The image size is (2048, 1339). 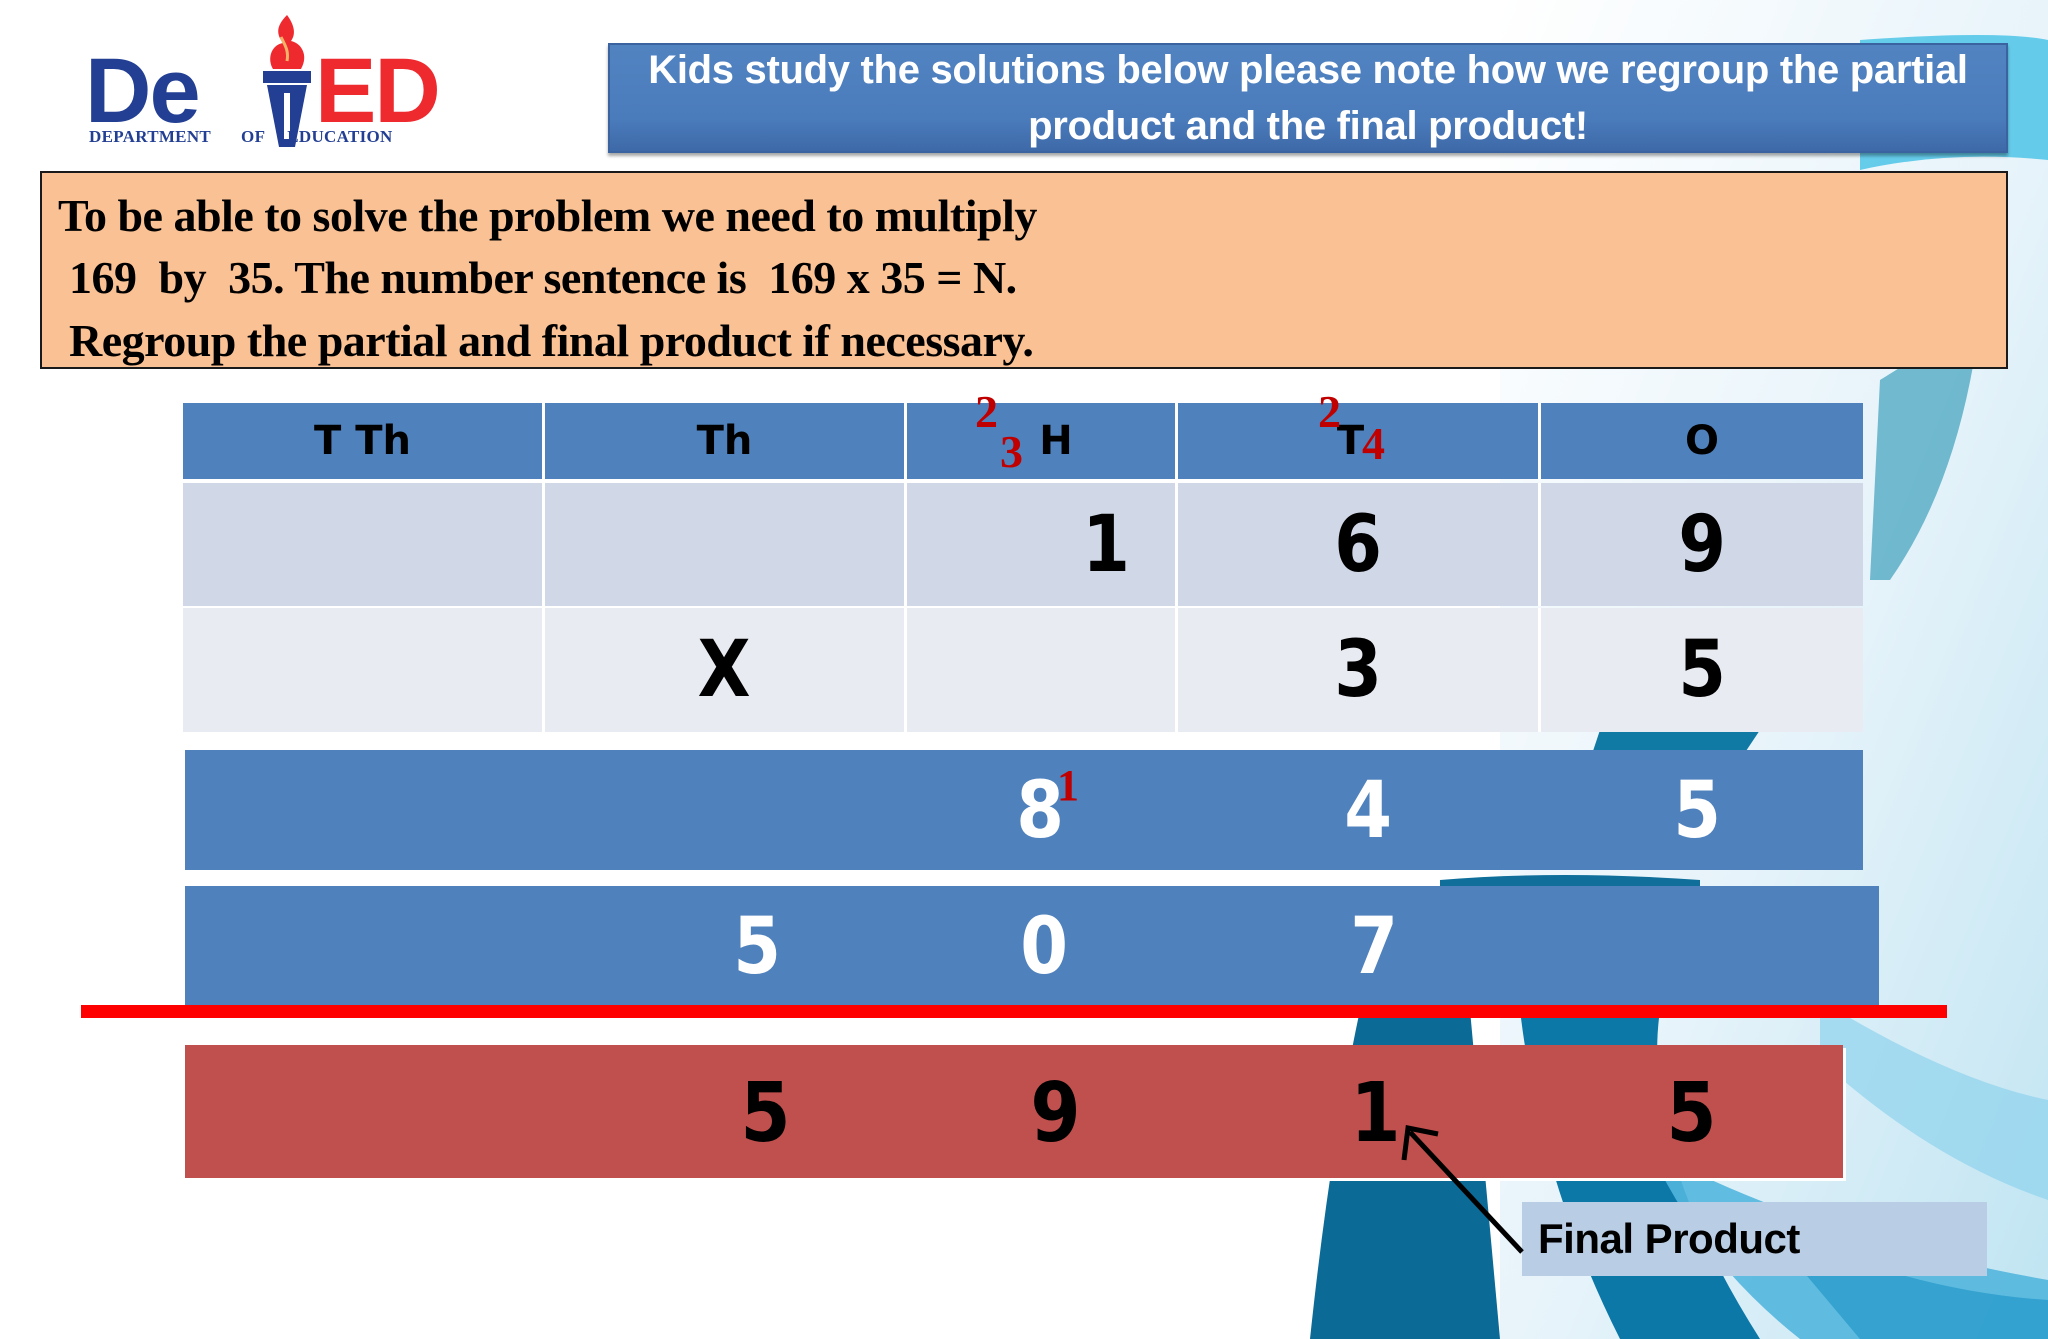 I want to click on final-product-label-box: Final Product, so click(x=1754, y=1239).